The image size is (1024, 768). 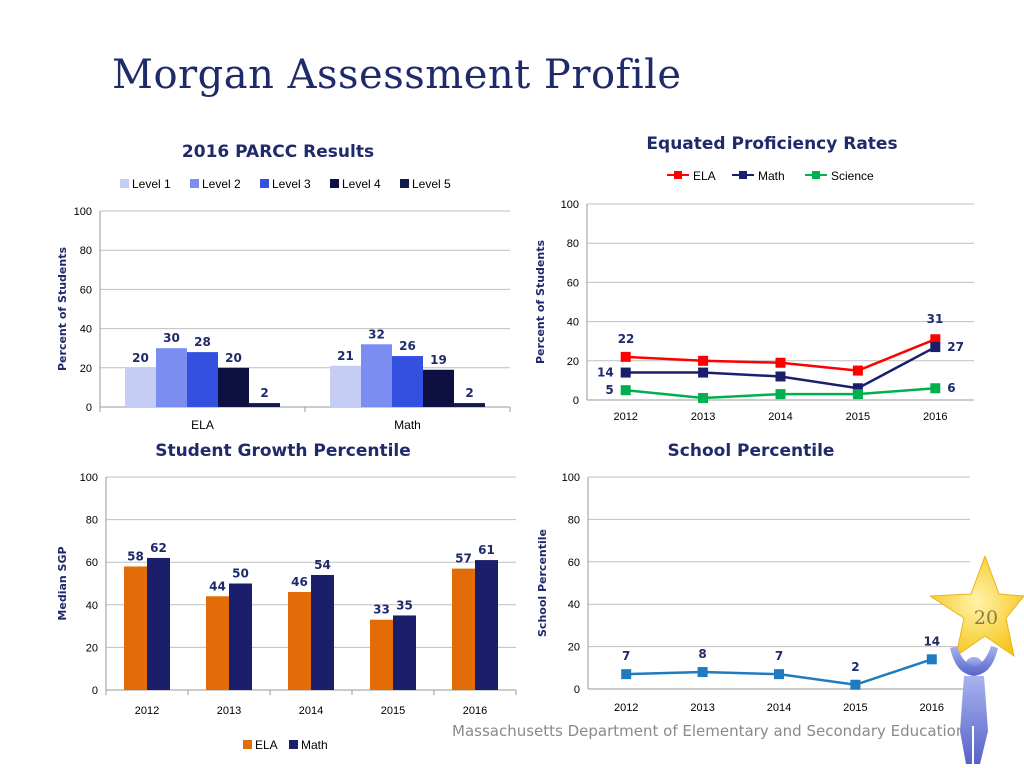 I want to click on sgp-ytick-label: 100, so click(x=89, y=478).